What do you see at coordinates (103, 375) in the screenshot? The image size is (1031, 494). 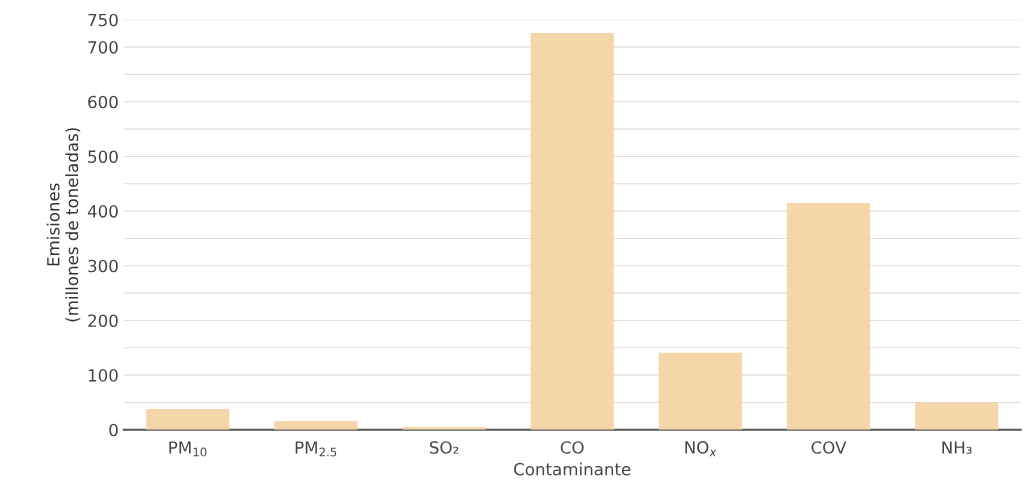 I see `y-tick-label: 100` at bounding box center [103, 375].